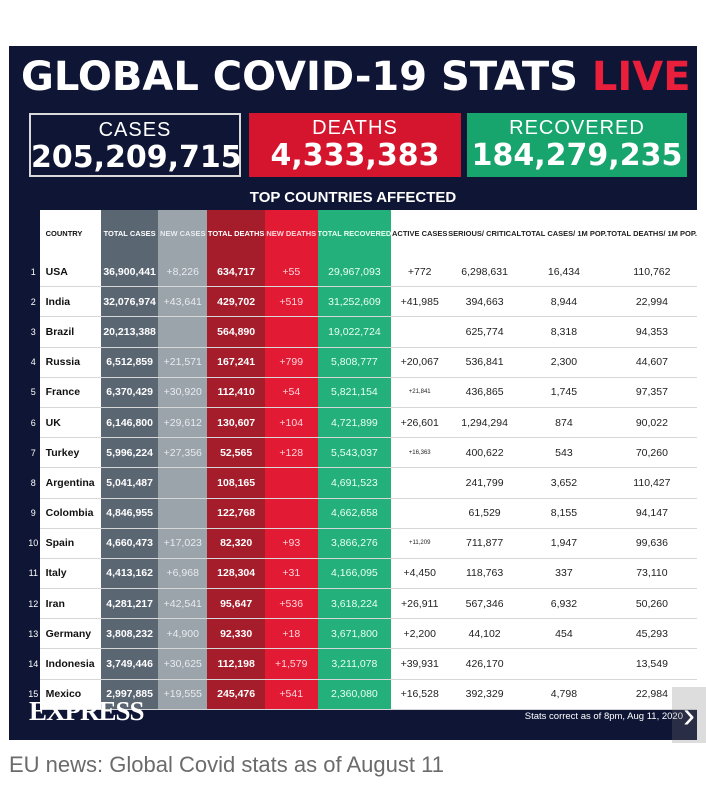  I want to click on cell-cases-per-million: 8,155, so click(564, 513).